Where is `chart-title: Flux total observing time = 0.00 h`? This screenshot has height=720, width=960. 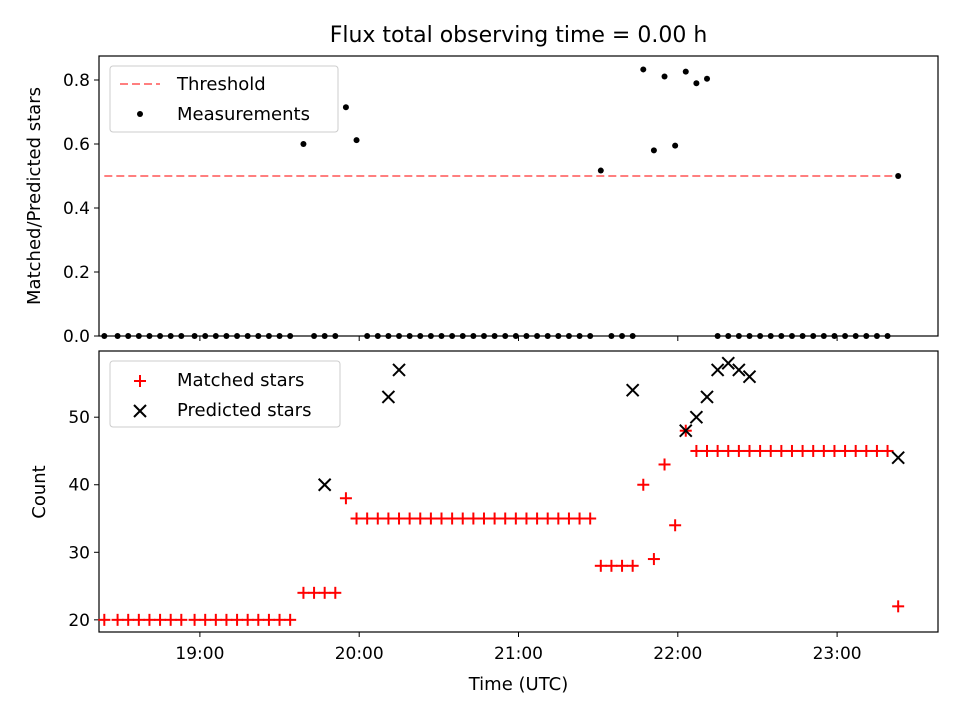
chart-title: Flux total observing time = 0.00 h is located at coordinates (519, 35).